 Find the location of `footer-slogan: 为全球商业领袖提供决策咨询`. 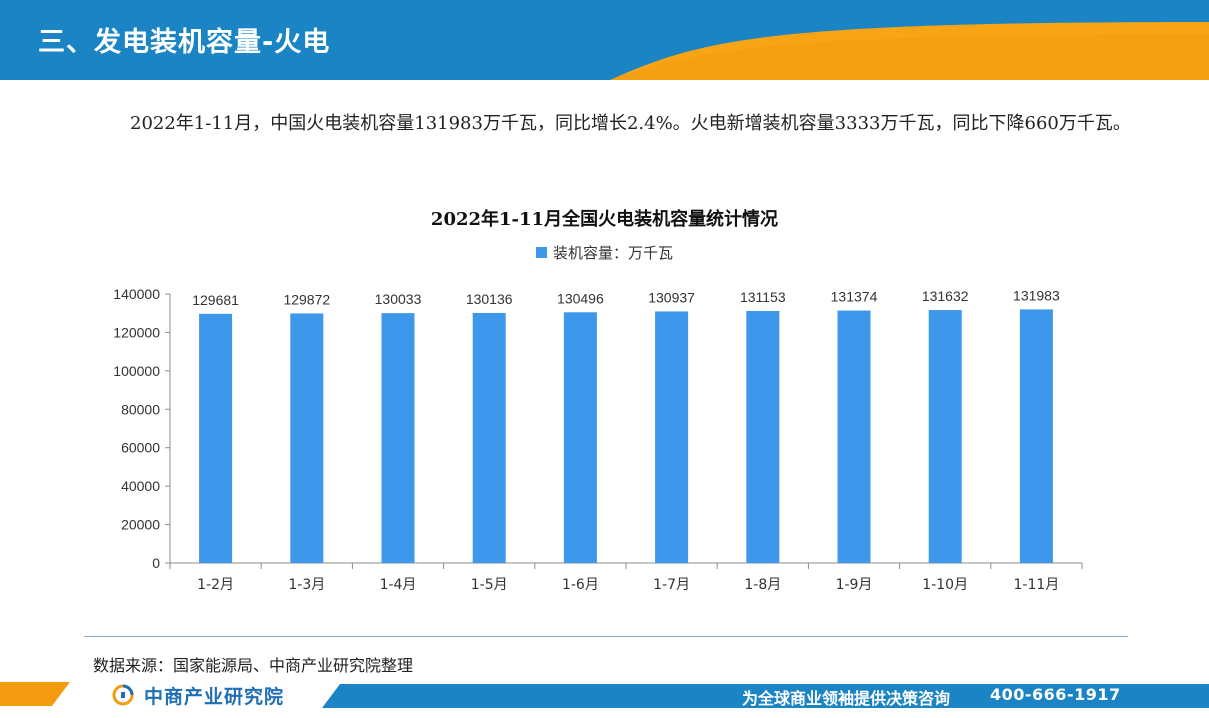

footer-slogan: 为全球商业领袖提供决策咨询 is located at coordinates (846, 698).